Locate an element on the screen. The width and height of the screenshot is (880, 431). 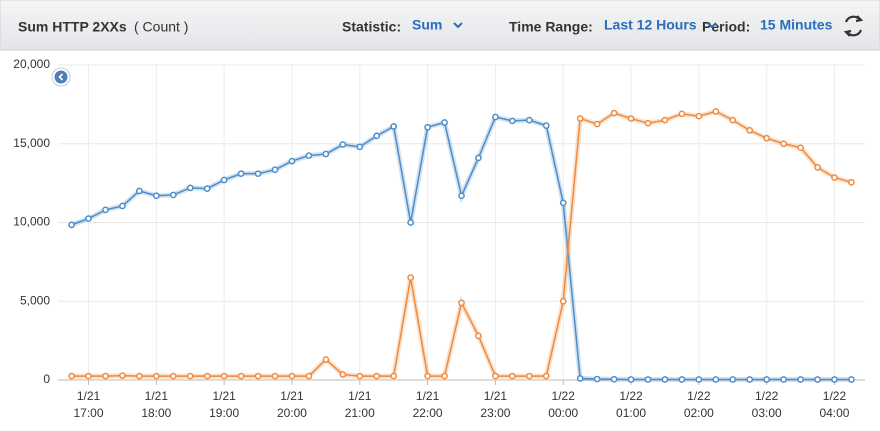
y-tick-label: 20,000 is located at coordinates (31, 64).